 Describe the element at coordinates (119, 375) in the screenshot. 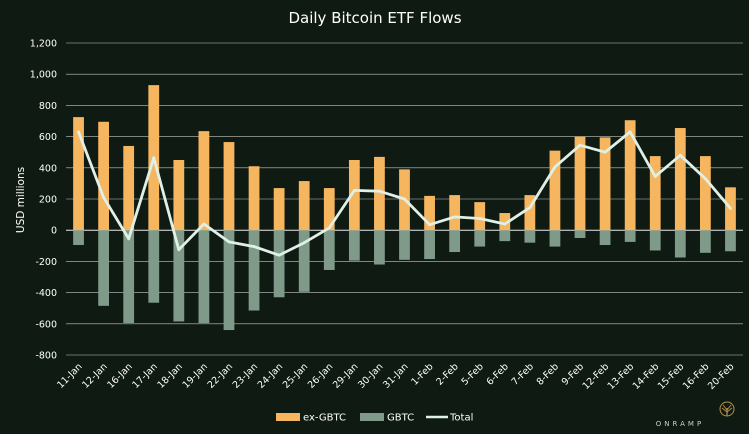

I see `x-tick-label: 16-Jan` at that location.